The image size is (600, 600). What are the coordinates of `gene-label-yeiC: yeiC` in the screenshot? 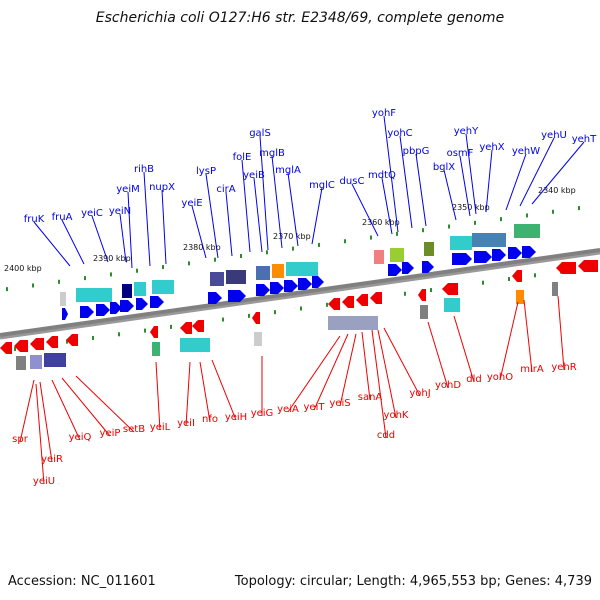 It's located at (92, 213).